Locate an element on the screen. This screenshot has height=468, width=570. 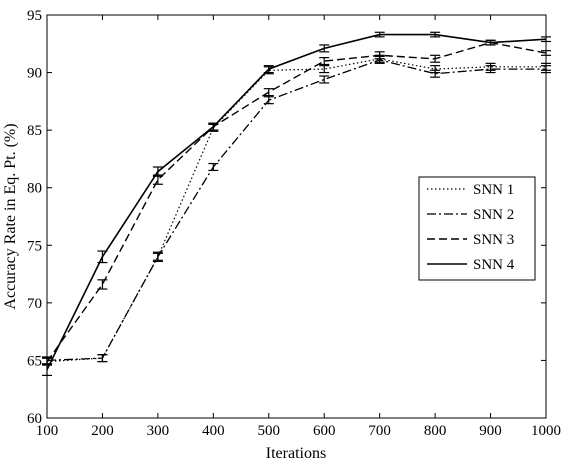
y-tick-label: 90 is located at coordinates (34, 74).